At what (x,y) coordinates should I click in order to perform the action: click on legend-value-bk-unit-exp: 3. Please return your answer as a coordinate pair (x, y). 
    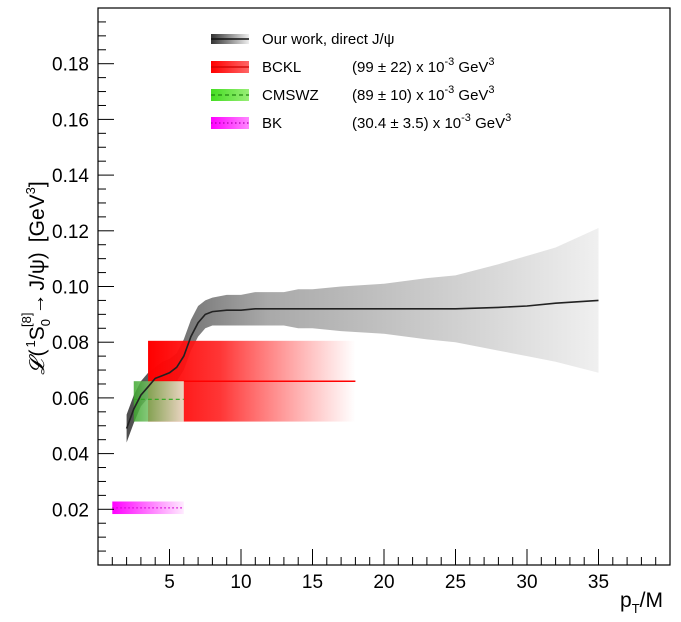
    Looking at the image, I should click on (508, 118).